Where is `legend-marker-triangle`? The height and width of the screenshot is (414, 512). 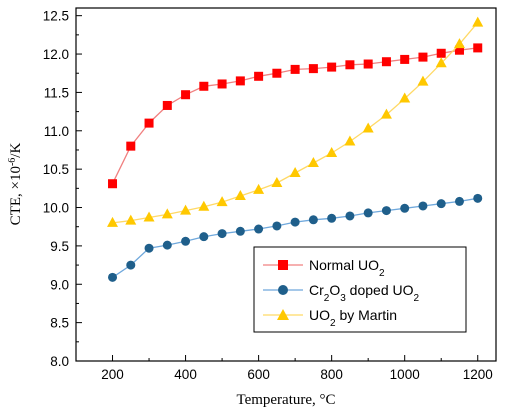 legend-marker-triangle is located at coordinates (283, 314).